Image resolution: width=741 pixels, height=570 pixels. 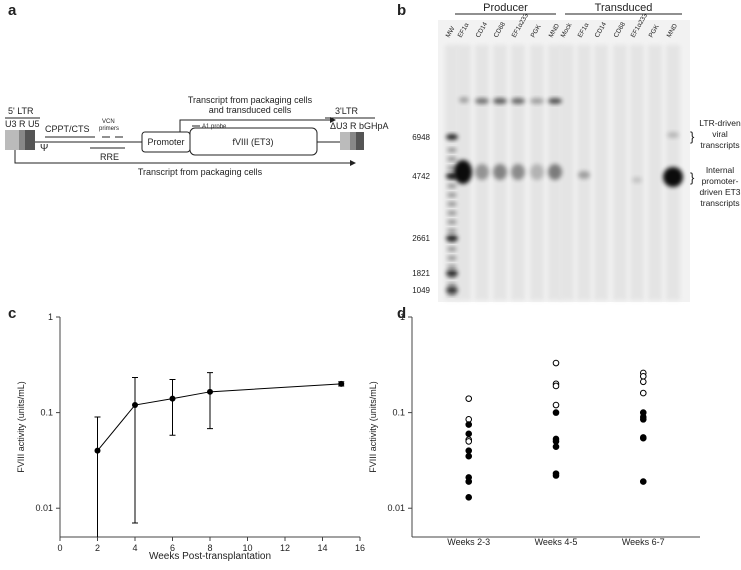 I want to click on cppt: CPPT/CTS, so click(x=67, y=129).